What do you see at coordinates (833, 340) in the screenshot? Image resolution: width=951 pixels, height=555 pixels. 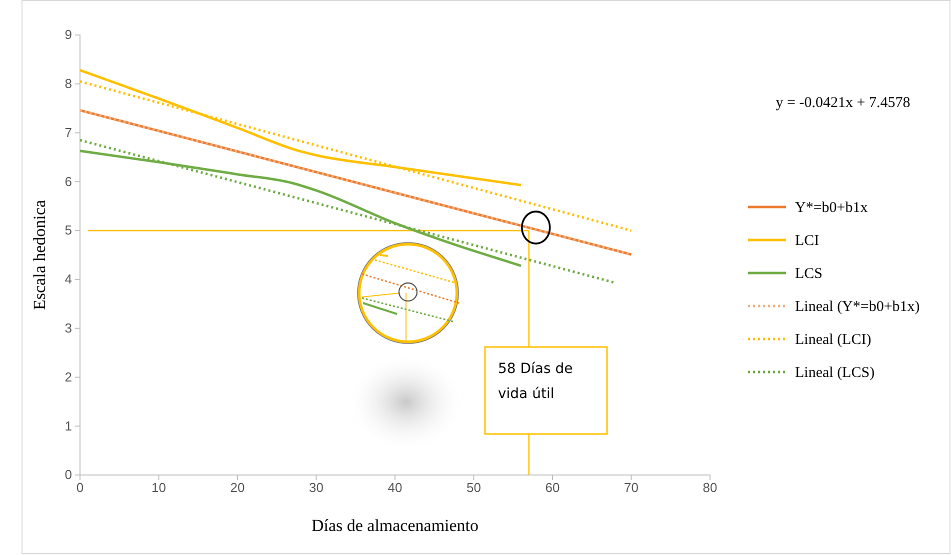 I see `legend-label: Lineal (LCI)` at bounding box center [833, 340].